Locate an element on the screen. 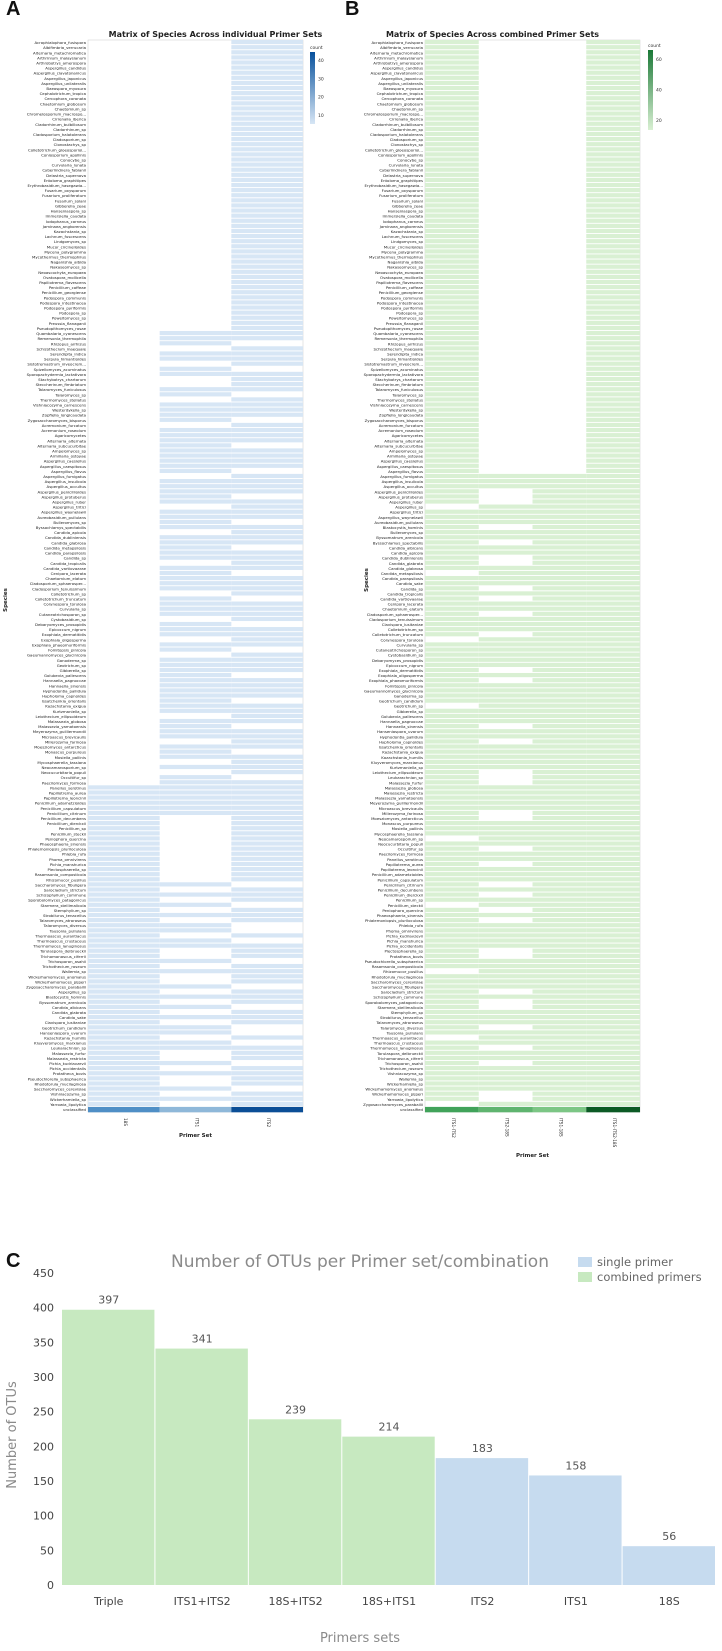 The height and width of the screenshot is (1651, 722). heatmap-a-species-label: Cyberlindnera_fabianii is located at coordinates (64, 170).